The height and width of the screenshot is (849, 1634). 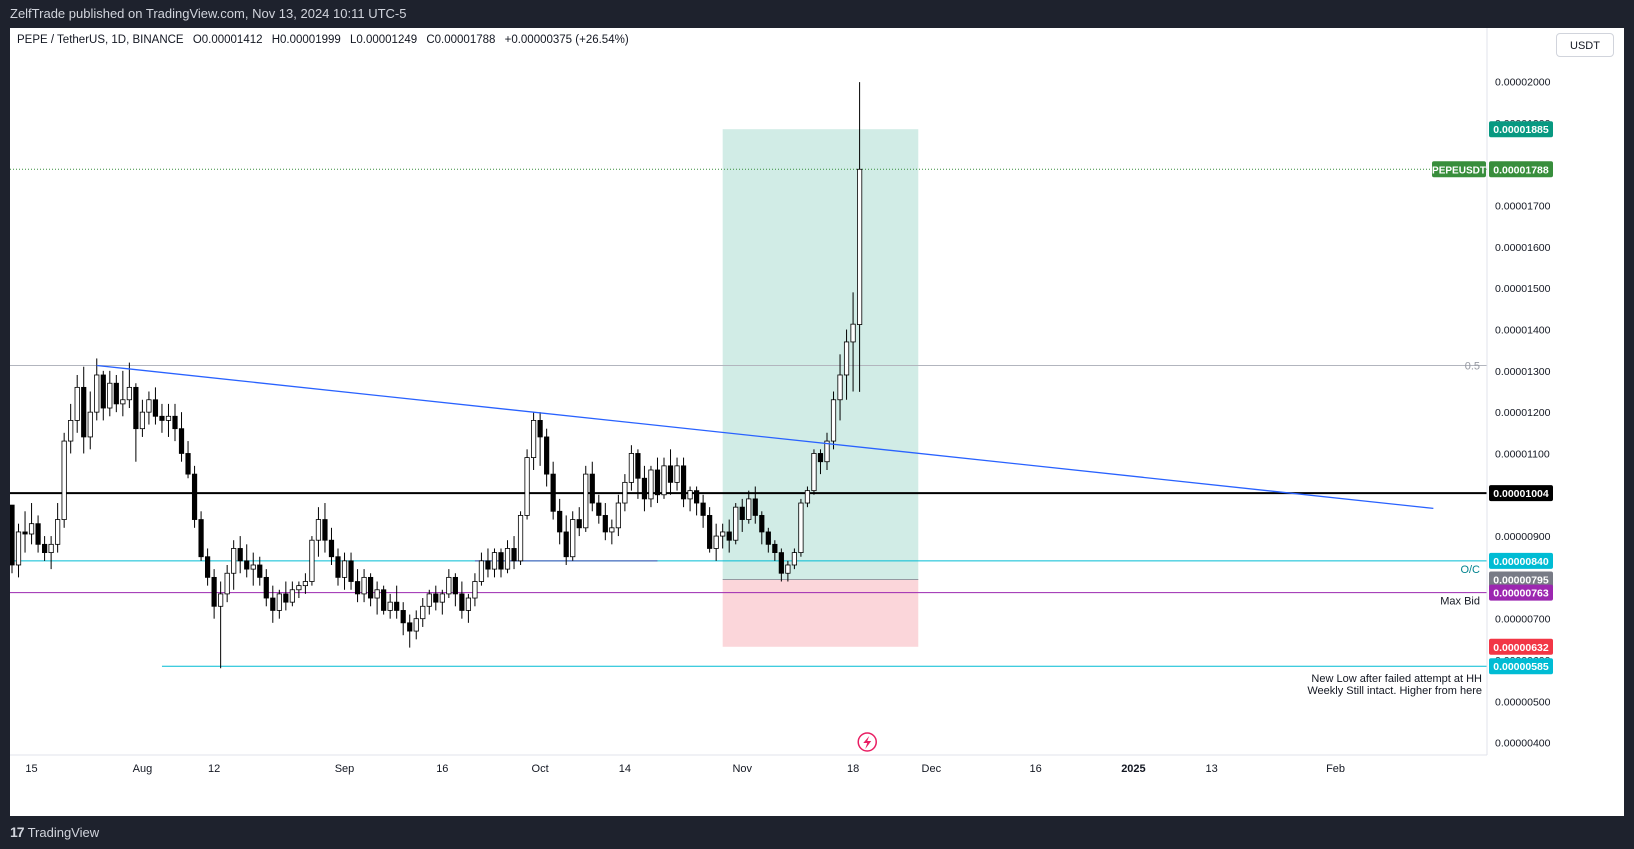 I want to click on price-label-text-7: 0.00000585, so click(x=1521, y=667).